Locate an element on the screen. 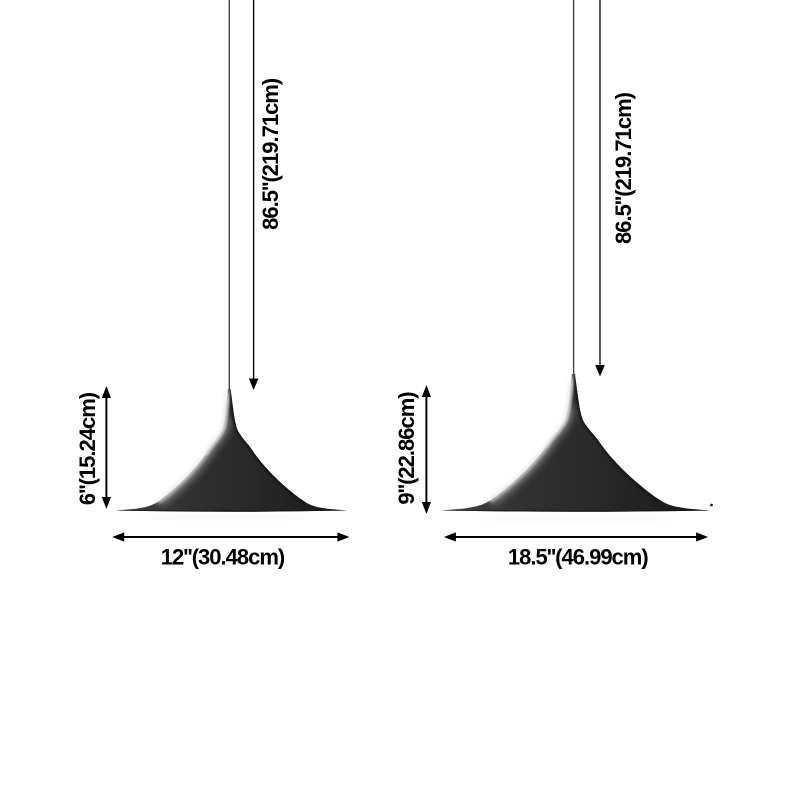 This screenshot has height=800, width=800. svg-text: 12''(30.48cm) is located at coordinates (223, 557).